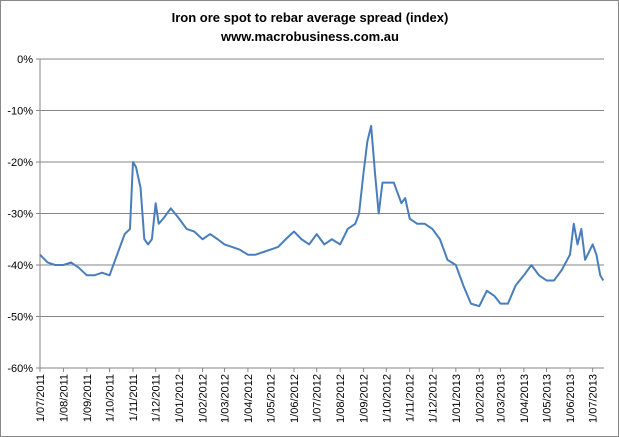 Image resolution: width=619 pixels, height=437 pixels. What do you see at coordinates (295, 398) in the screenshot?
I see `x-tick-label: 1/06/2012` at bounding box center [295, 398].